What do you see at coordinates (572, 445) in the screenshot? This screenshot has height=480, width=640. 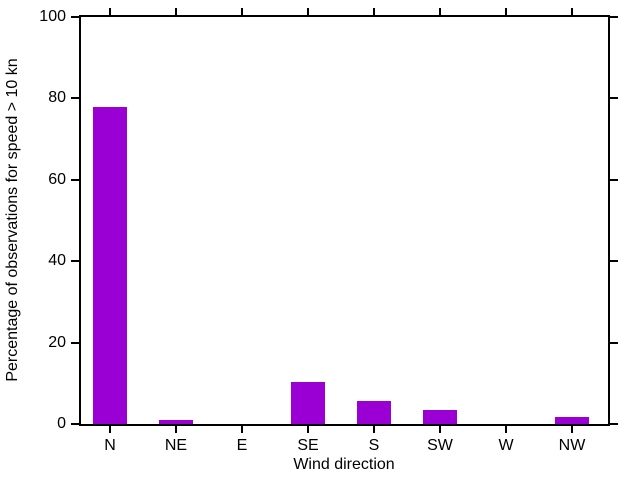 I see `x-tick-label: NW` at bounding box center [572, 445].